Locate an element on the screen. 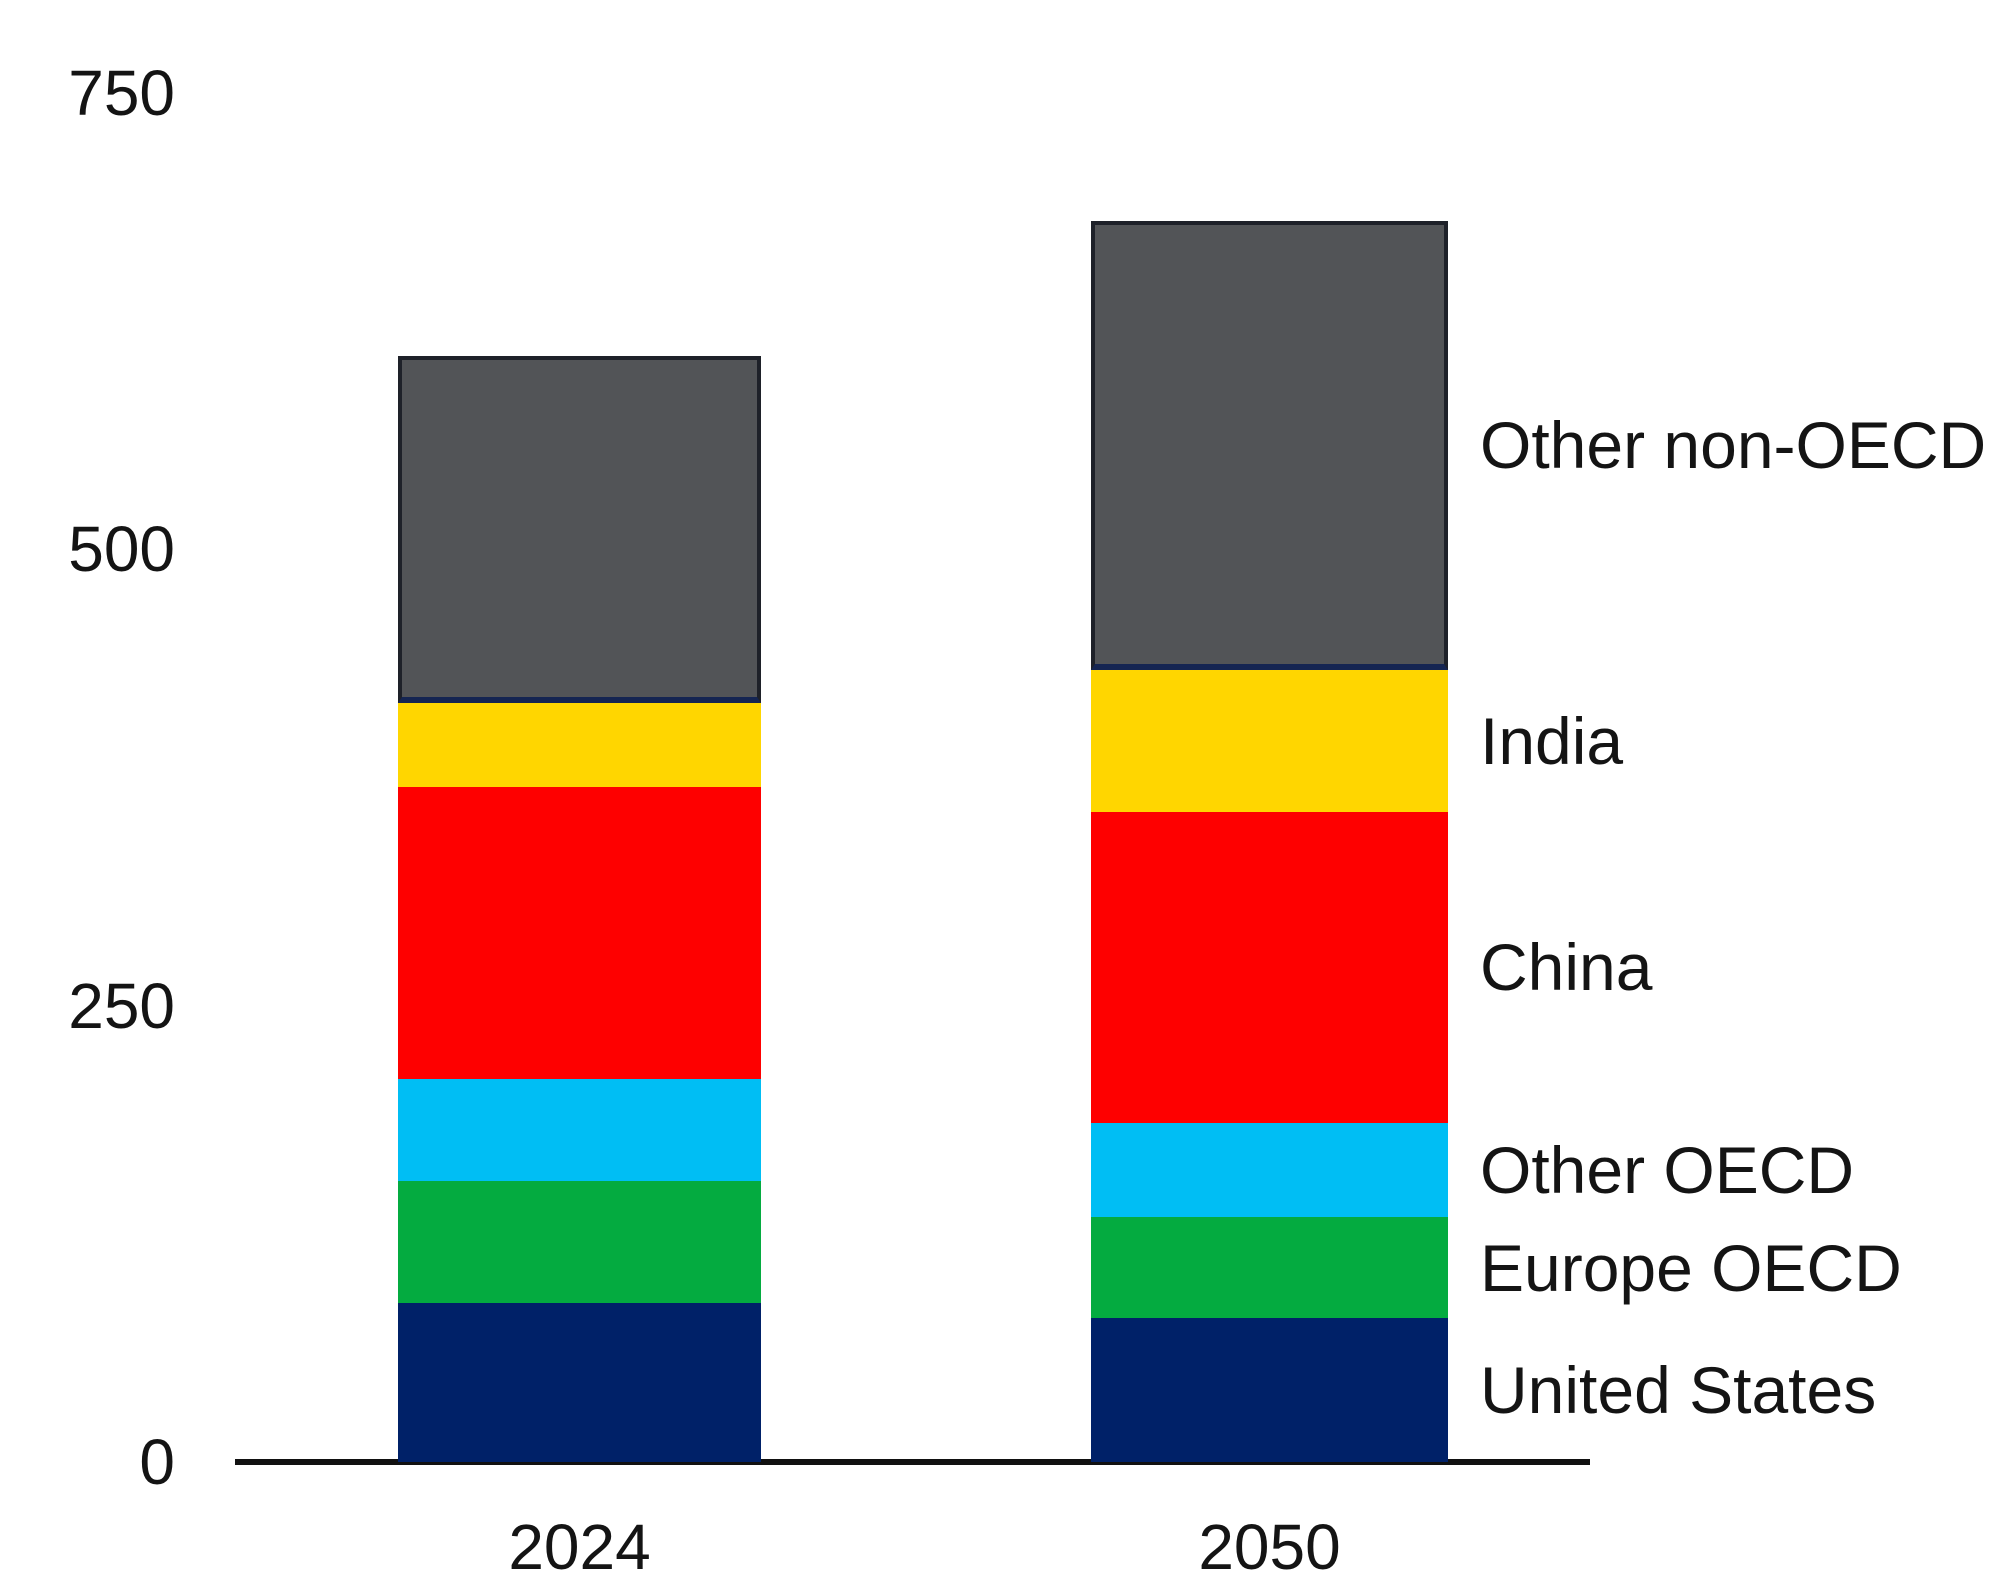 The width and height of the screenshot is (1995, 1596). bar-2024-segment-india is located at coordinates (579, 744).